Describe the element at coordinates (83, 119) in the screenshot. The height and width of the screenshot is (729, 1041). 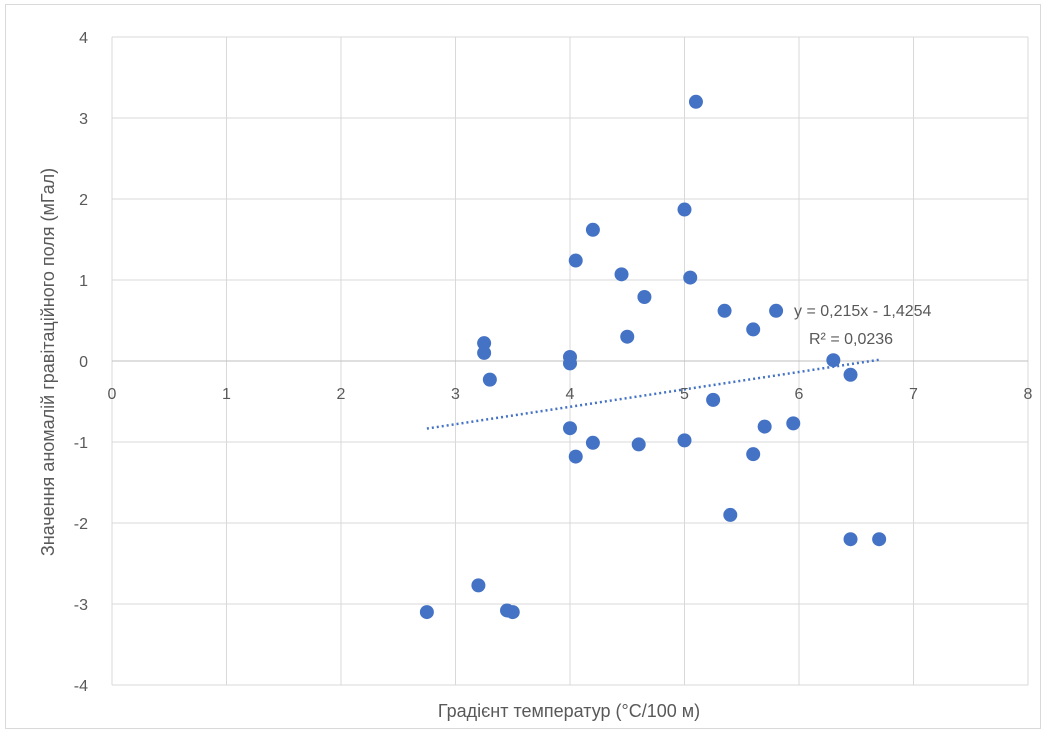
I see `y-tick-label: 3` at that location.